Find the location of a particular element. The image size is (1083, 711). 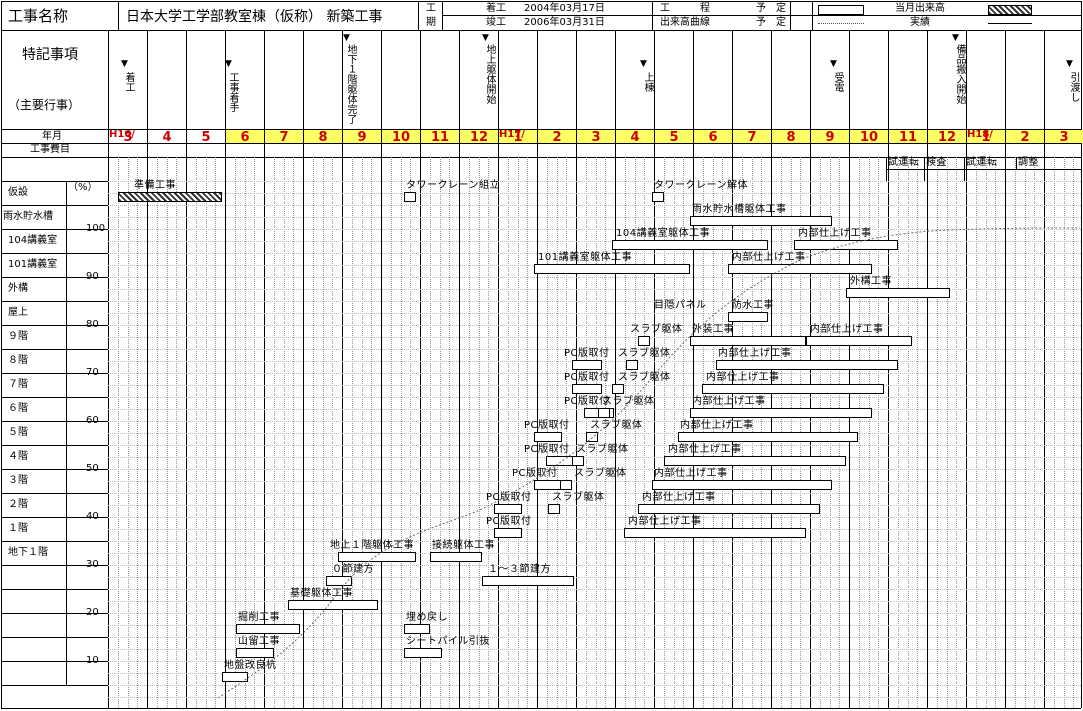

month-cell-1: 4 is located at coordinates (167, 137).